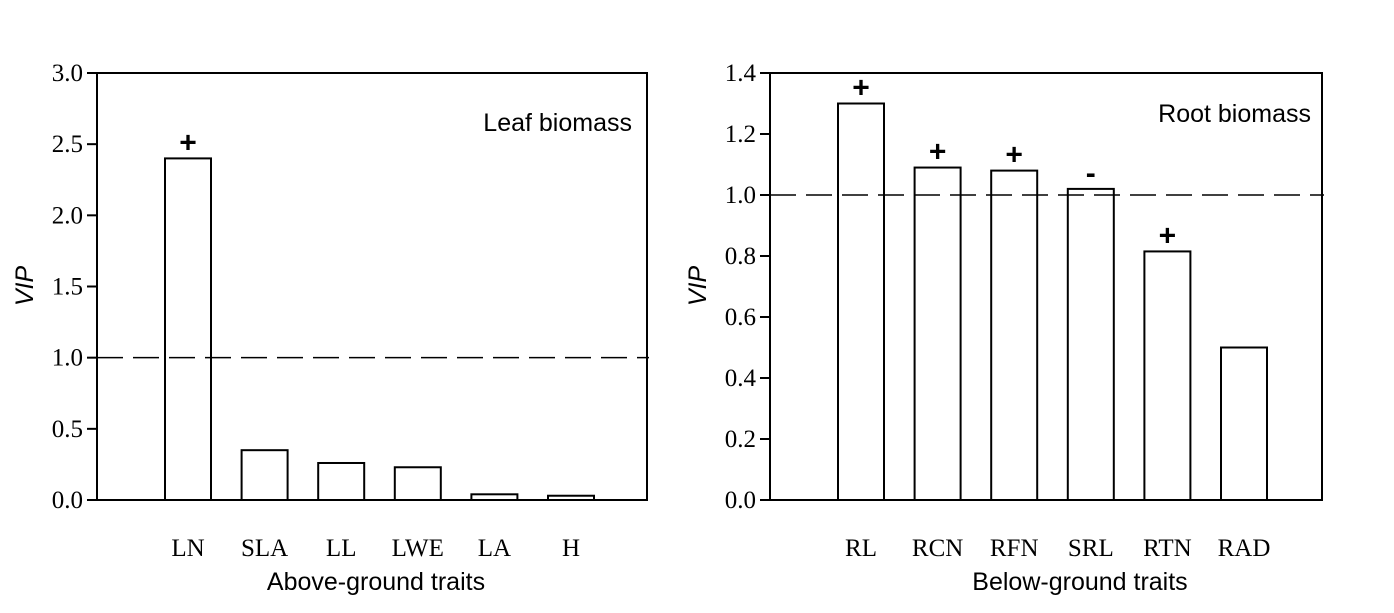  What do you see at coordinates (557, 123) in the screenshot?
I see `chart-title-leaf: Leaf biomass` at bounding box center [557, 123].